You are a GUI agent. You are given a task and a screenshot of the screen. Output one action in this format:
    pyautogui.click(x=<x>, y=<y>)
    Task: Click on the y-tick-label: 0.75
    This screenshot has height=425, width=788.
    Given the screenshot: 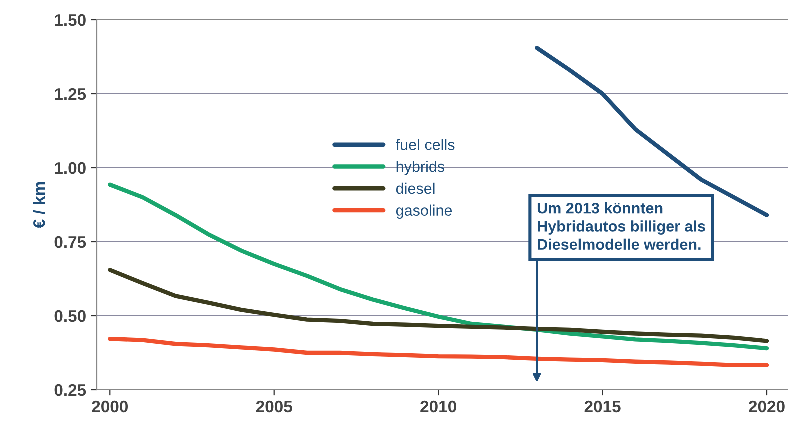 What is the action you would take?
    pyautogui.click(x=70, y=242)
    